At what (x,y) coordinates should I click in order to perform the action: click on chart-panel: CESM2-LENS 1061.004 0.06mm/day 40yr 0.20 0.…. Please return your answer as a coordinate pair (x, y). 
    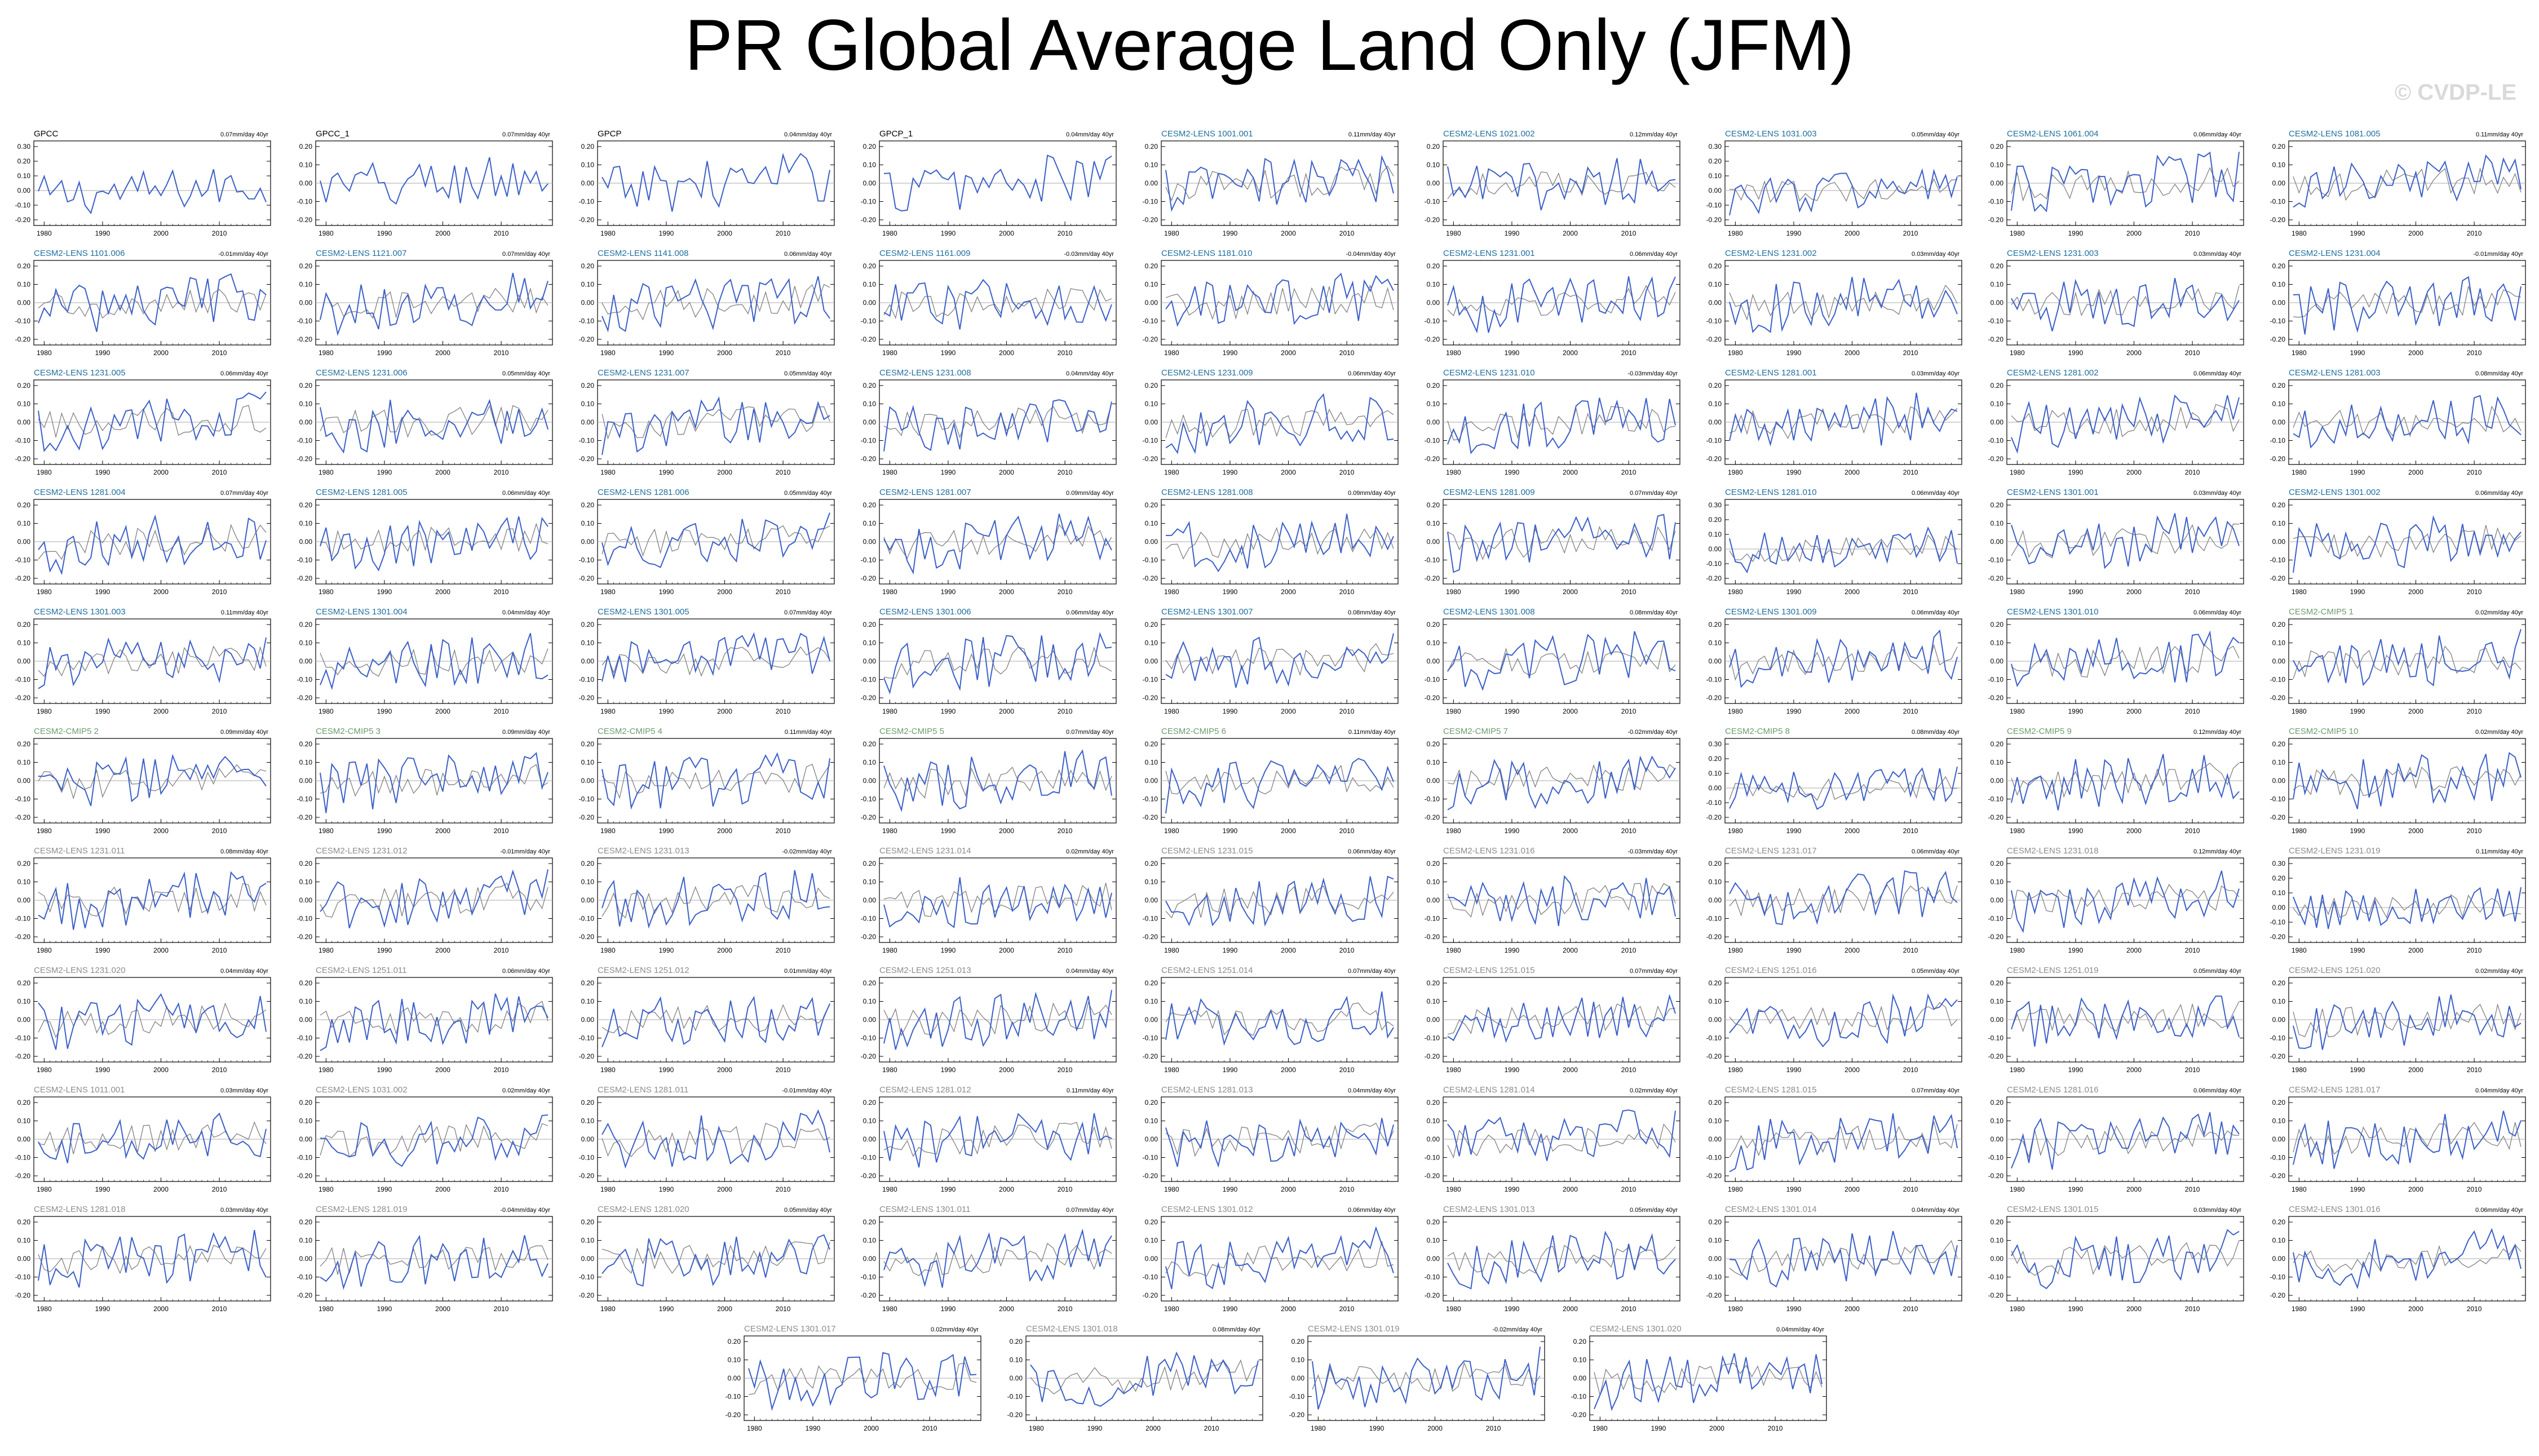
    Looking at the image, I should click on (2116, 183).